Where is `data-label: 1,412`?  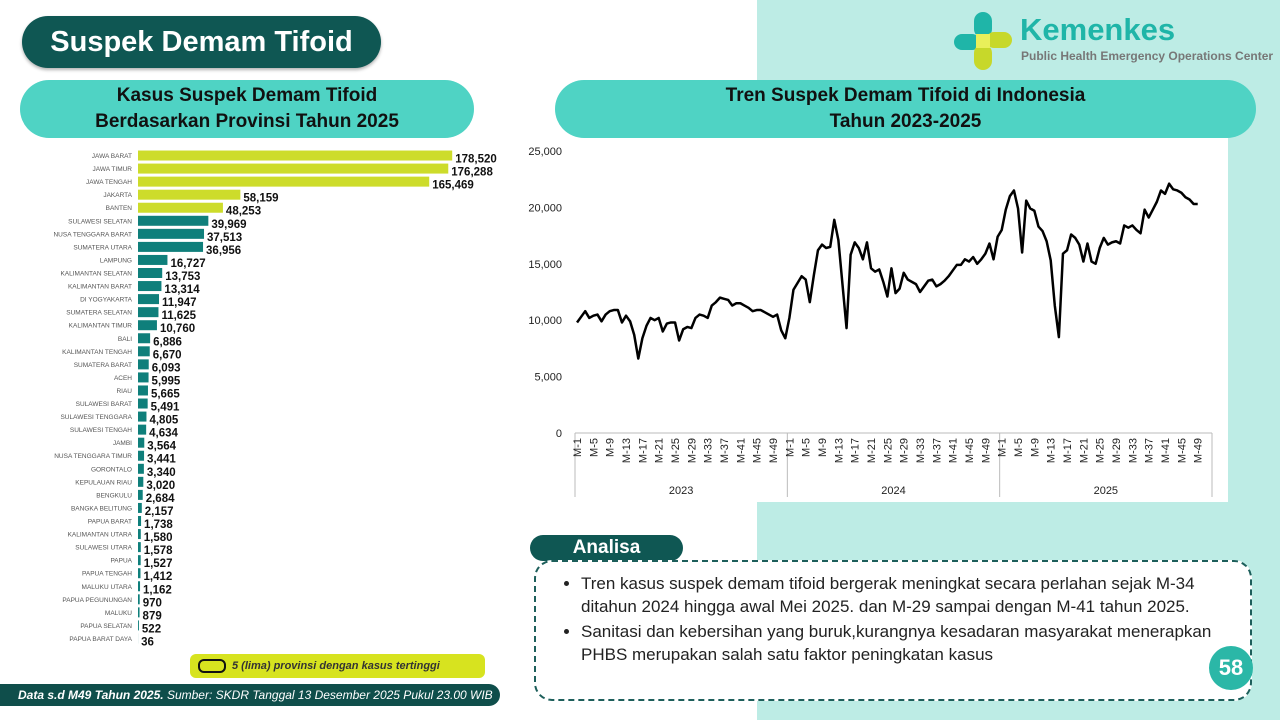
data-label: 1,412 is located at coordinates (157, 577).